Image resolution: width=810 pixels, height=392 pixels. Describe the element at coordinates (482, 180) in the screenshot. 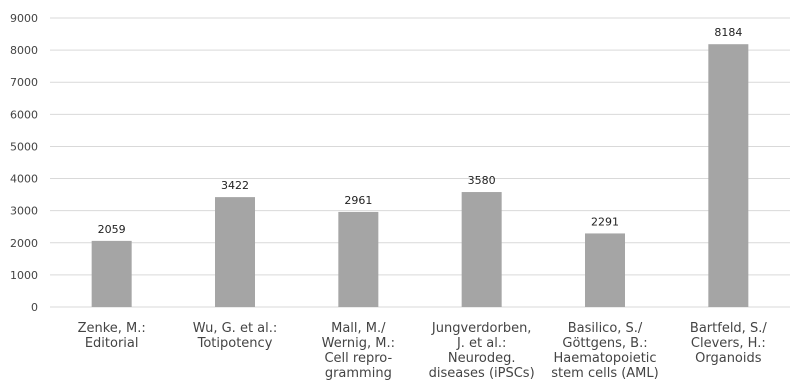

I see `data-label-3: 3580` at that location.